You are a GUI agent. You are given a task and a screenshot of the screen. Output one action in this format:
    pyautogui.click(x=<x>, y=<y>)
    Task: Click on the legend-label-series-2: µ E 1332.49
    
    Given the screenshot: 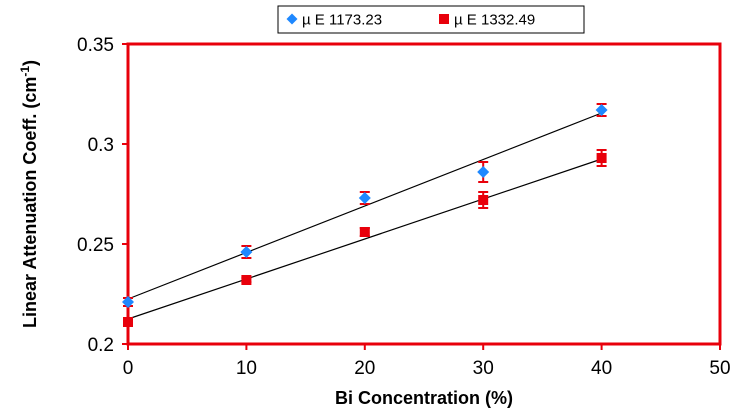 What is the action you would take?
    pyautogui.click(x=494, y=20)
    